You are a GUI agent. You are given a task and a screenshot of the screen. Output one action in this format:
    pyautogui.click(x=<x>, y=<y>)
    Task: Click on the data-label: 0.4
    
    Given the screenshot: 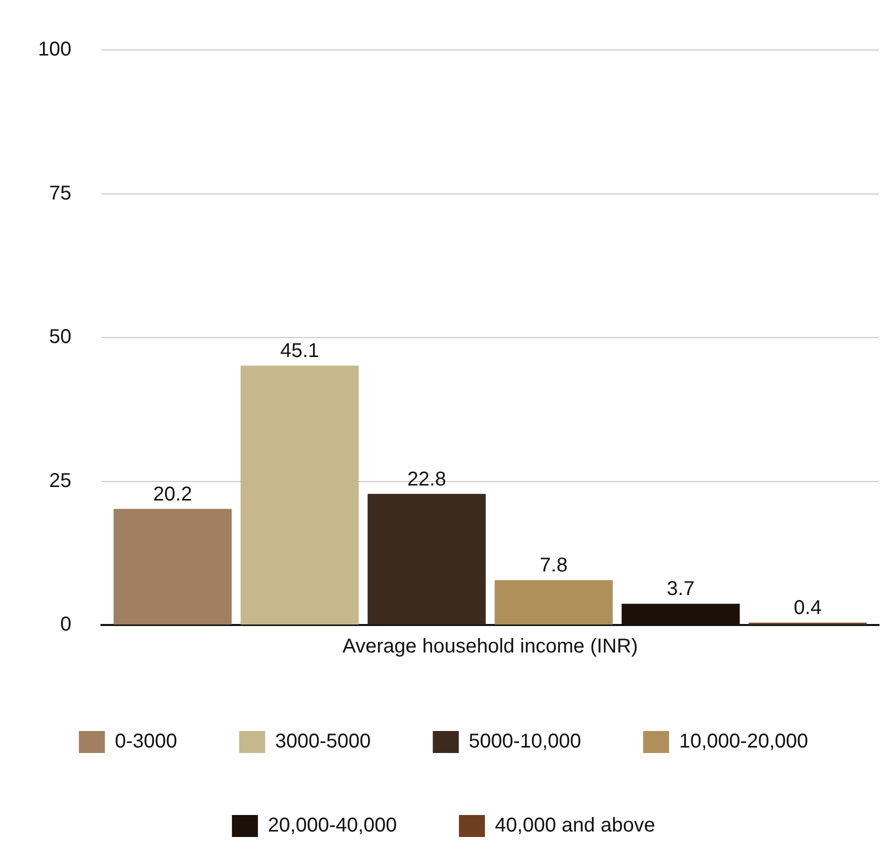 What is the action you would take?
    pyautogui.click(x=808, y=608)
    